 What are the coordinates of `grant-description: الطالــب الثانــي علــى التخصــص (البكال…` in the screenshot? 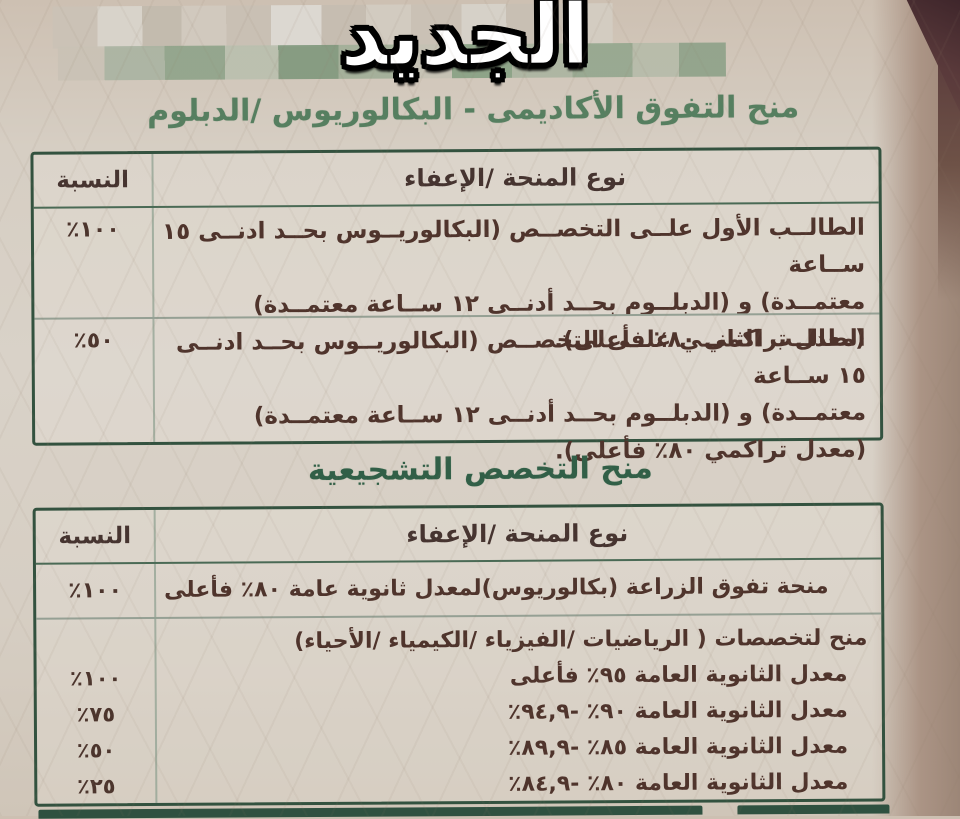 It's located at (521, 395).